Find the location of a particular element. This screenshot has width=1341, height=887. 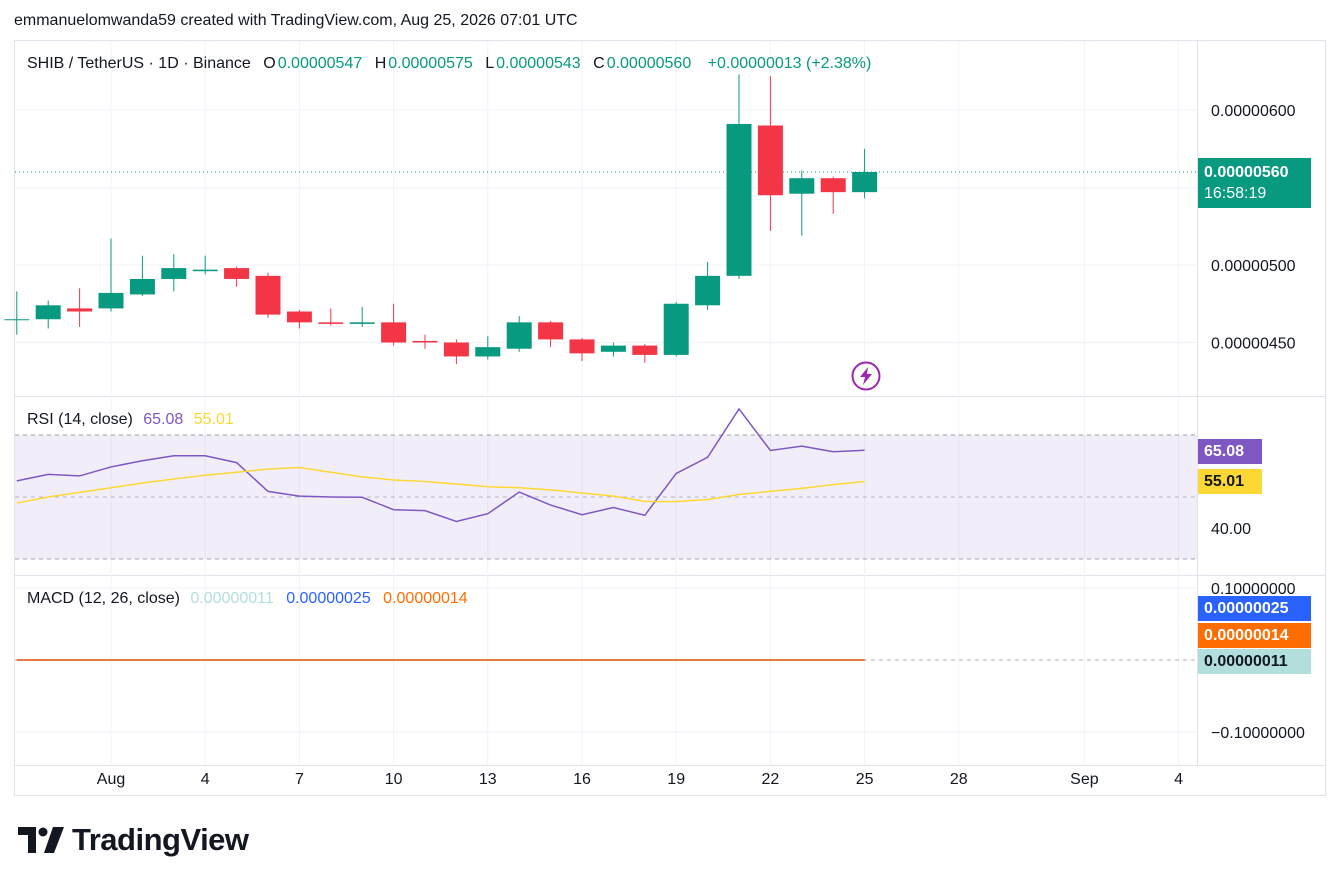

rsi-legend: RSI (14, close) 65.08 55.01 is located at coordinates (131, 420).